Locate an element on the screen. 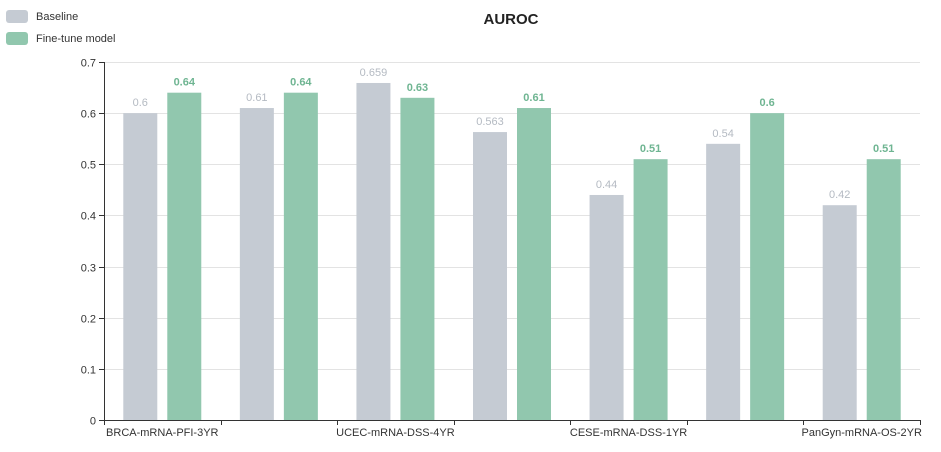  data-label: 0.659 is located at coordinates (374, 73).